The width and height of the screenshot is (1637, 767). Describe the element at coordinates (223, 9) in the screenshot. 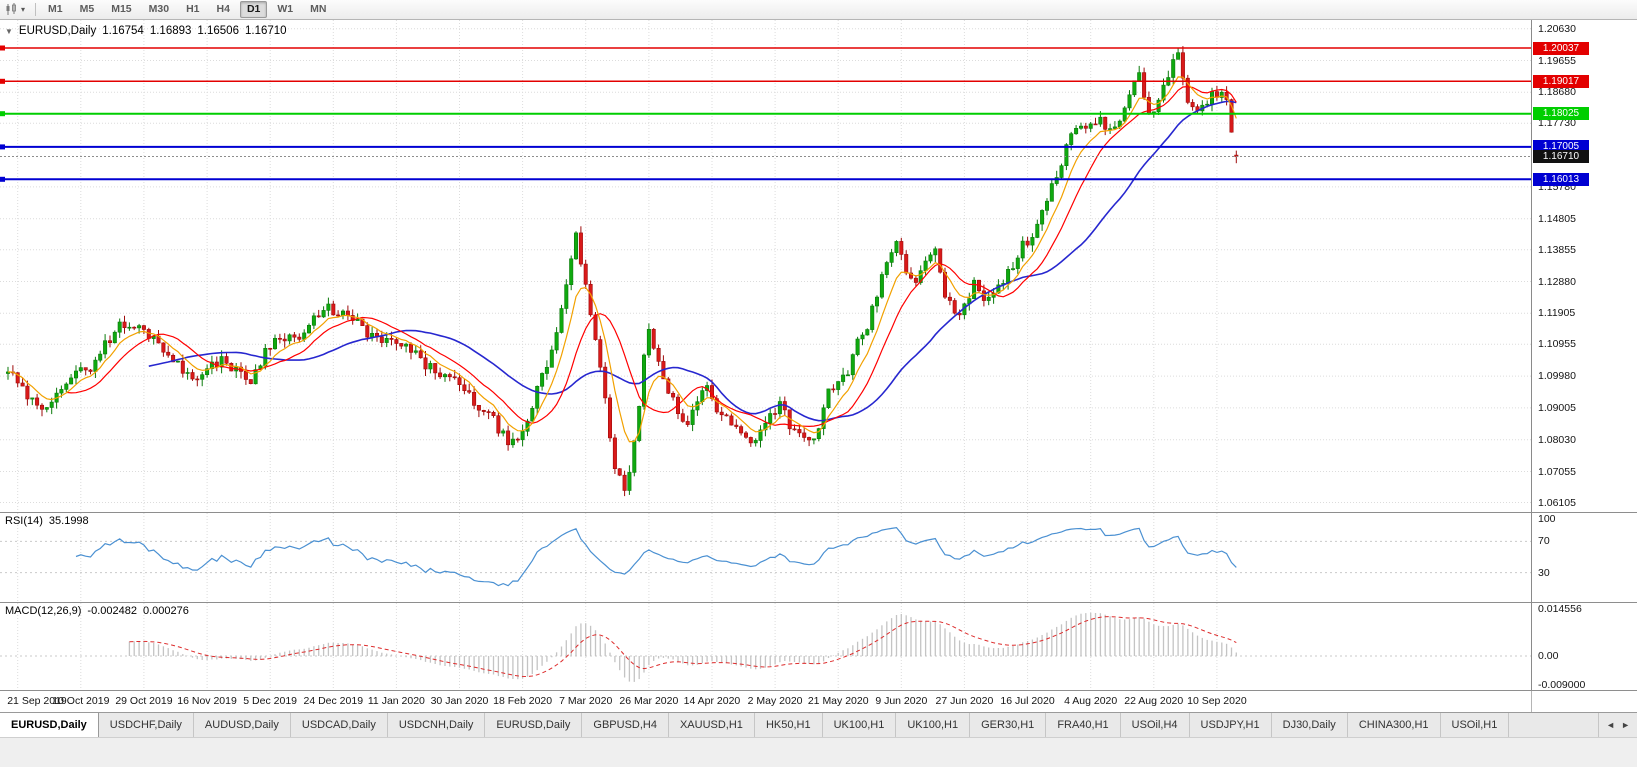

I see `timeframe-button-h4: H4` at that location.